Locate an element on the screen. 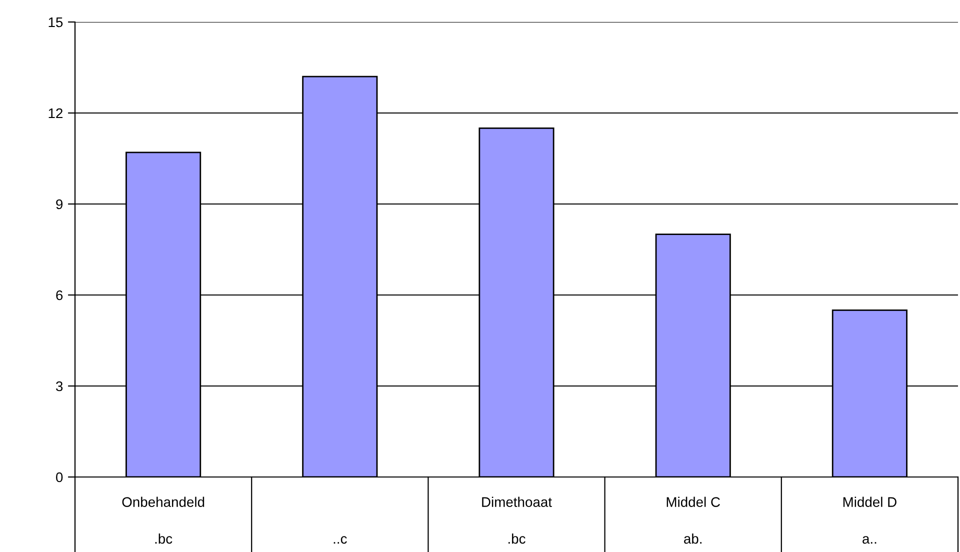 This screenshot has height=552, width=960. x-tick-label: Middel C is located at coordinates (693, 501).